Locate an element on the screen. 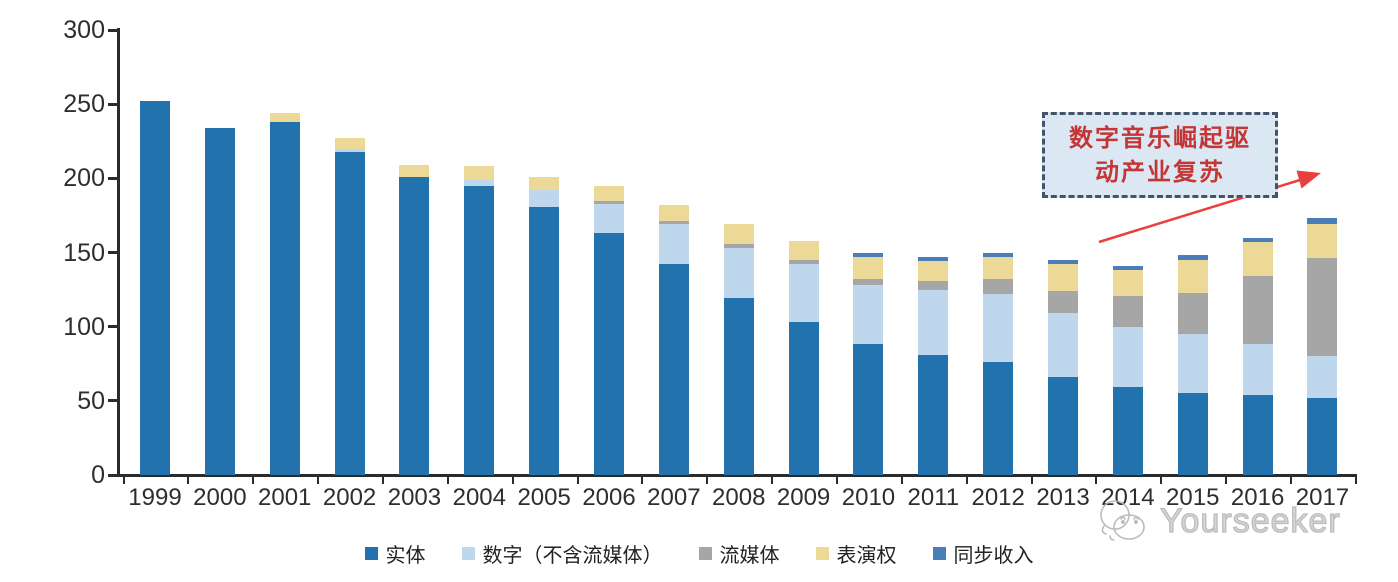 This screenshot has height=582, width=1398. x-axis-label: 2010 is located at coordinates (868, 497).